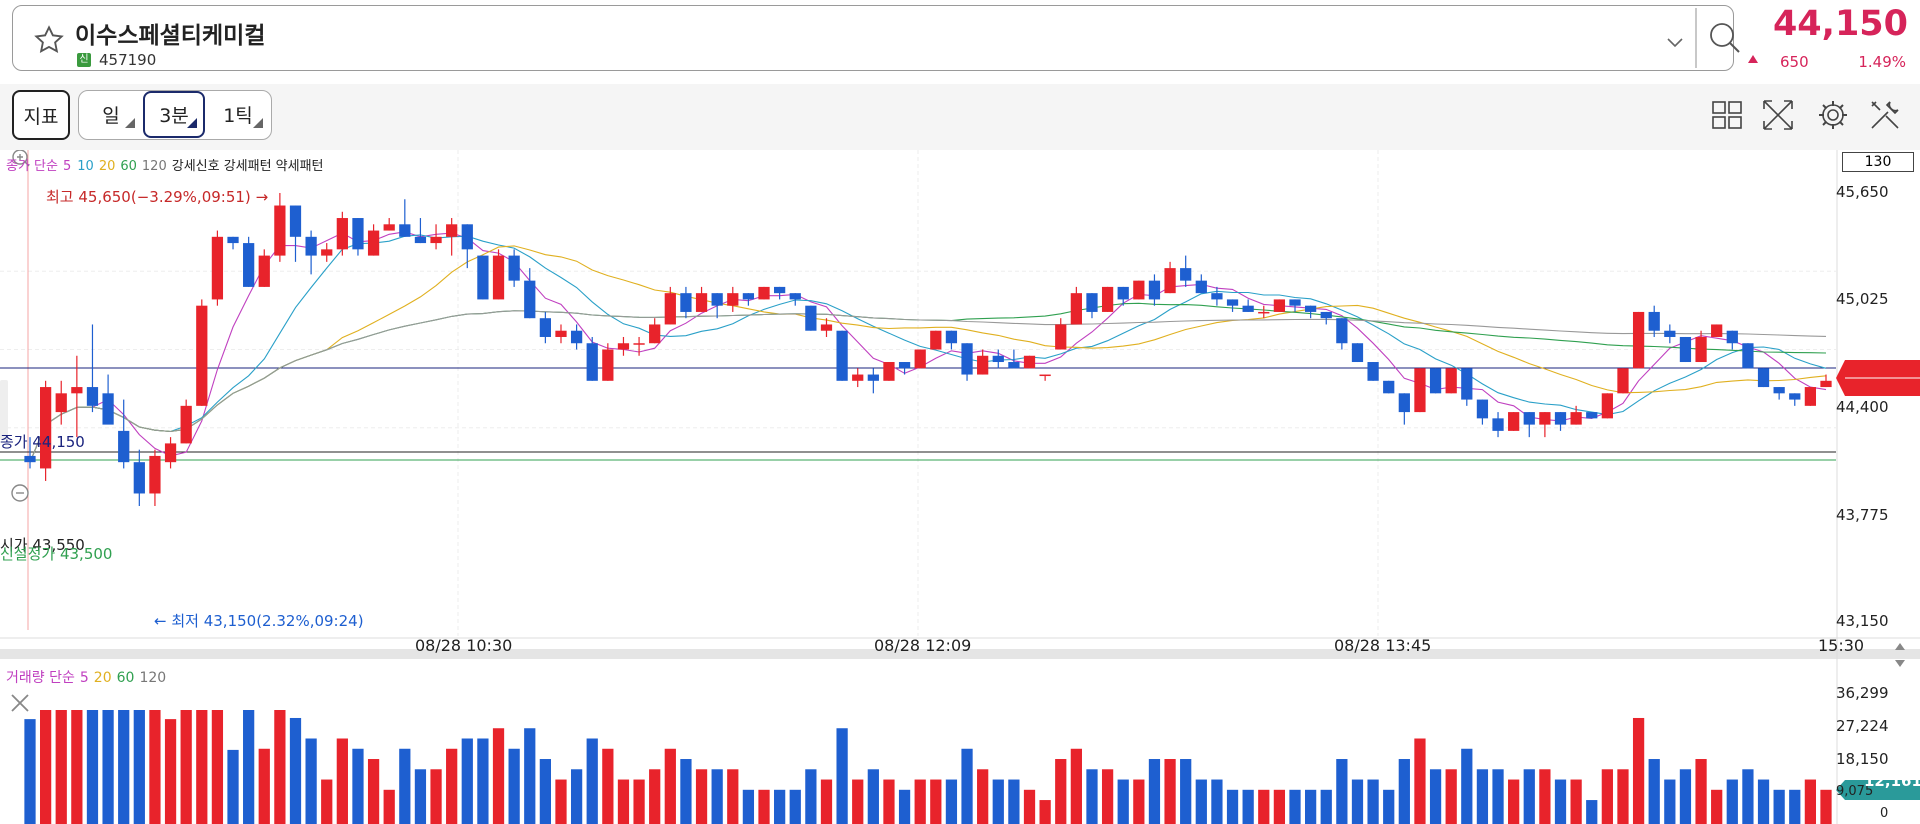  I want to click on candle-count-box: 130, so click(1878, 162).